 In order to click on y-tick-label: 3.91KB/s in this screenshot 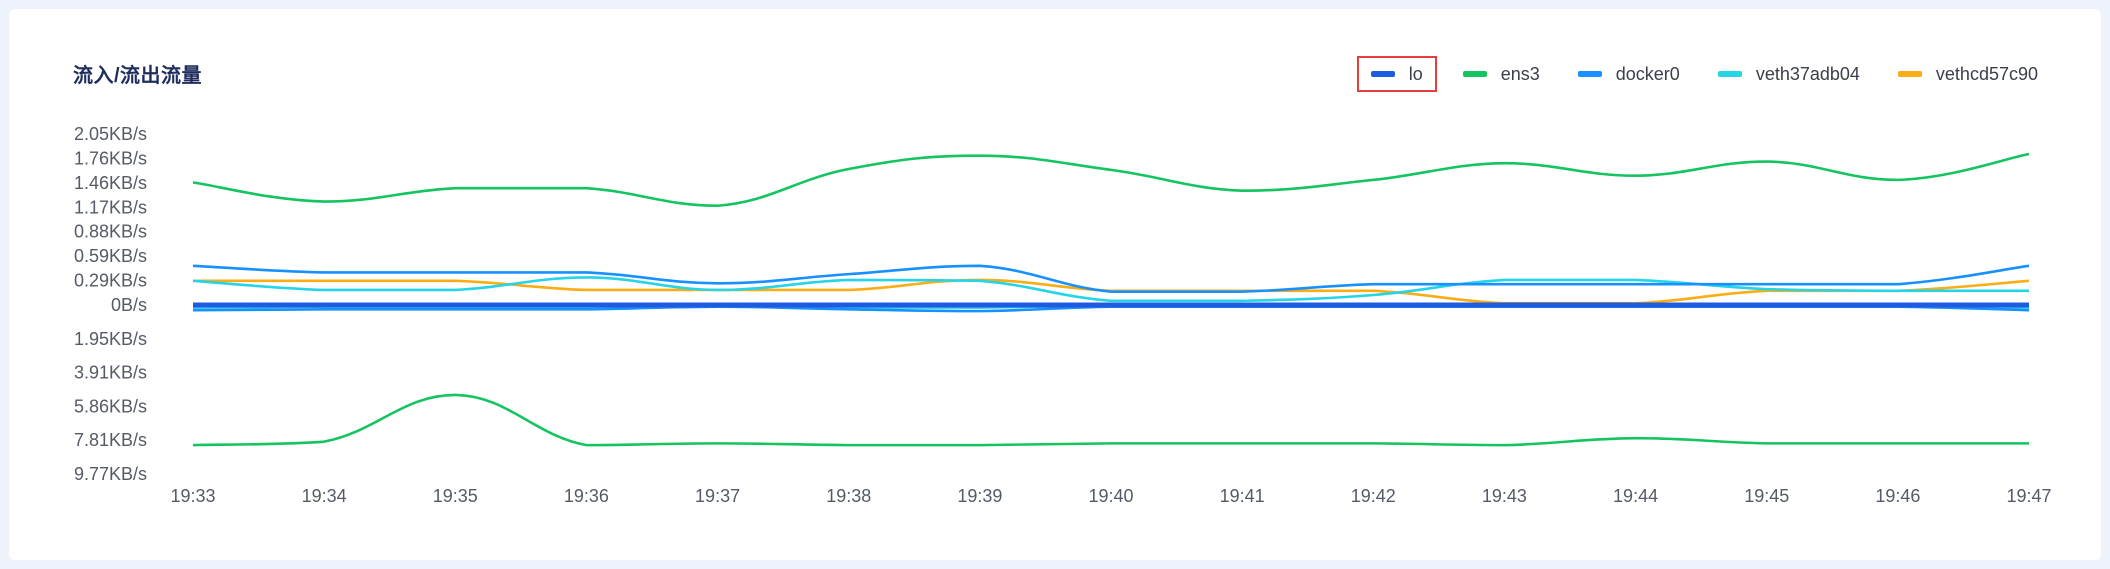, I will do `click(110, 373)`.